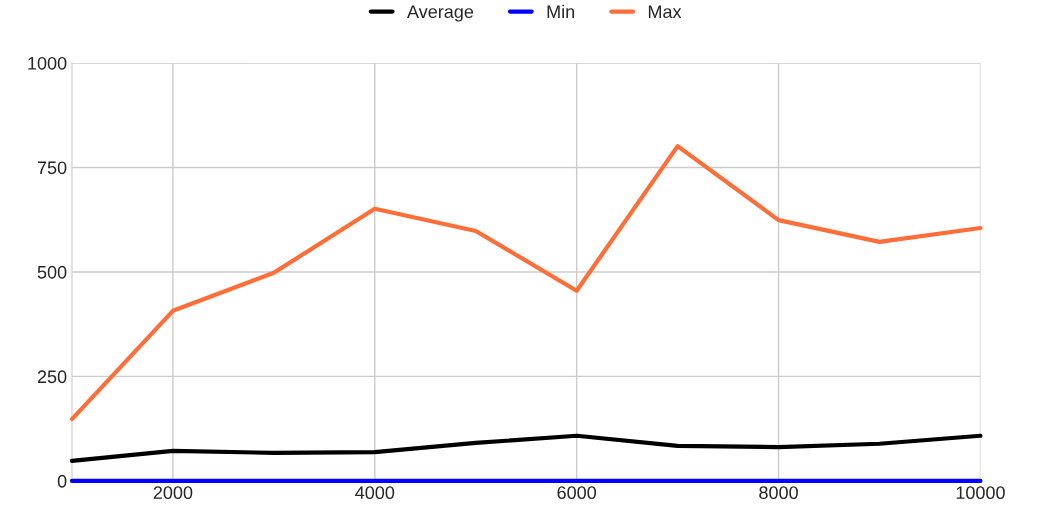 This screenshot has height=516, width=1043. Describe the element at coordinates (173, 493) in the screenshot. I see `x-tick-label: 2000` at that location.